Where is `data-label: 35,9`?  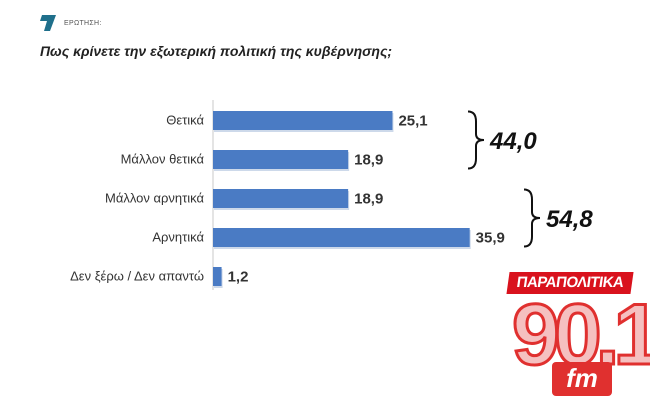
data-label: 35,9 is located at coordinates (490, 238).